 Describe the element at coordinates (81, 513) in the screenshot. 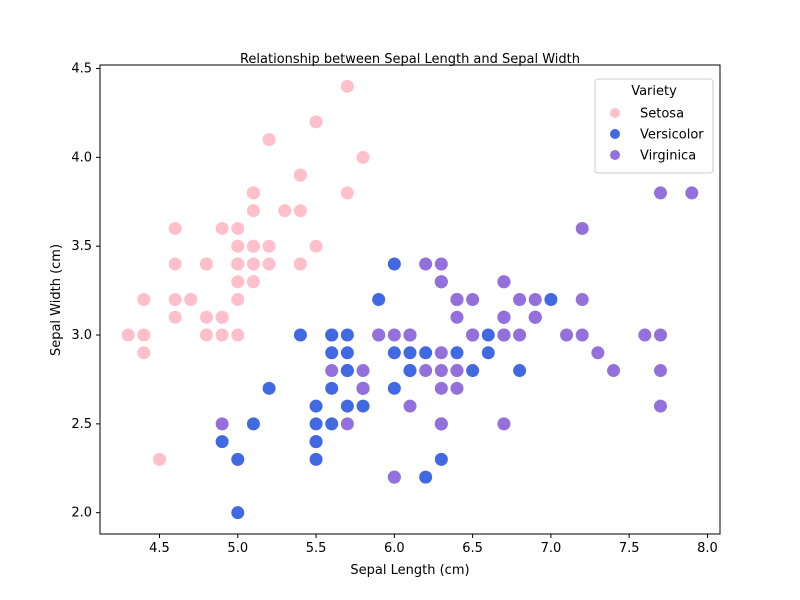

I see `y-tick-label: 2.0` at that location.